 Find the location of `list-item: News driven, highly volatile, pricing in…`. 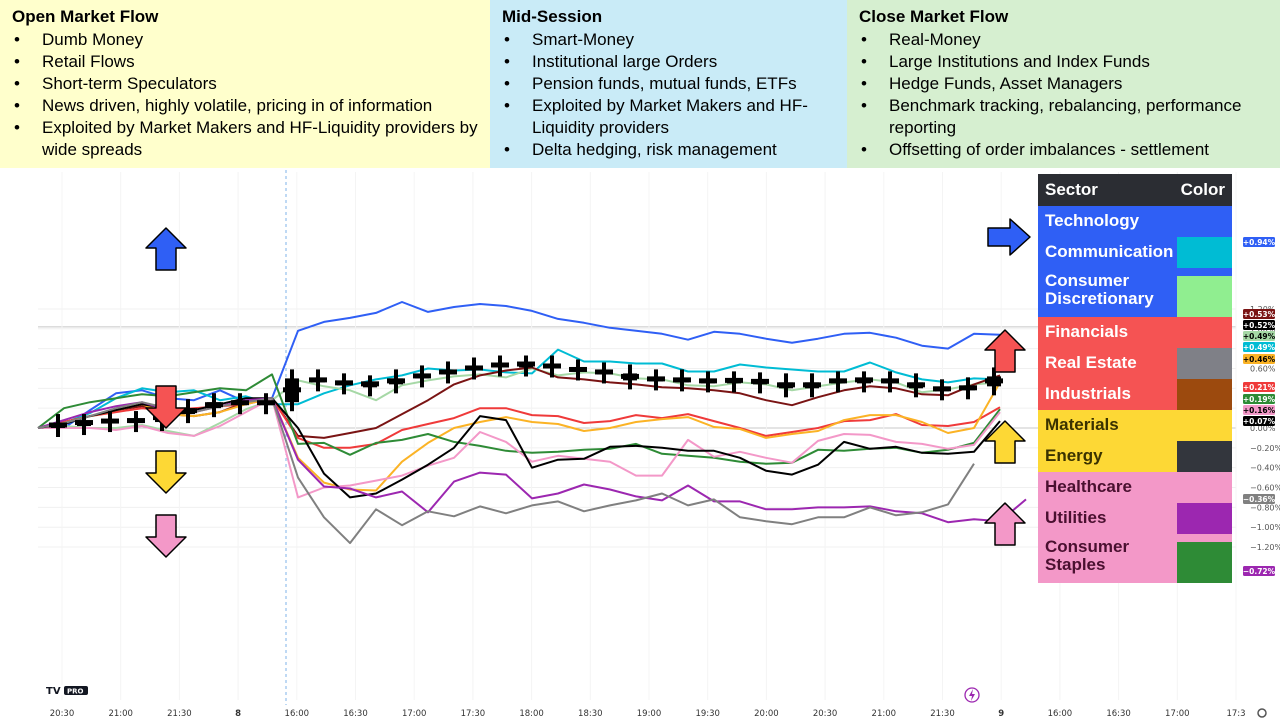

list-item: News driven, highly volatile, pricing in… is located at coordinates (245, 106).